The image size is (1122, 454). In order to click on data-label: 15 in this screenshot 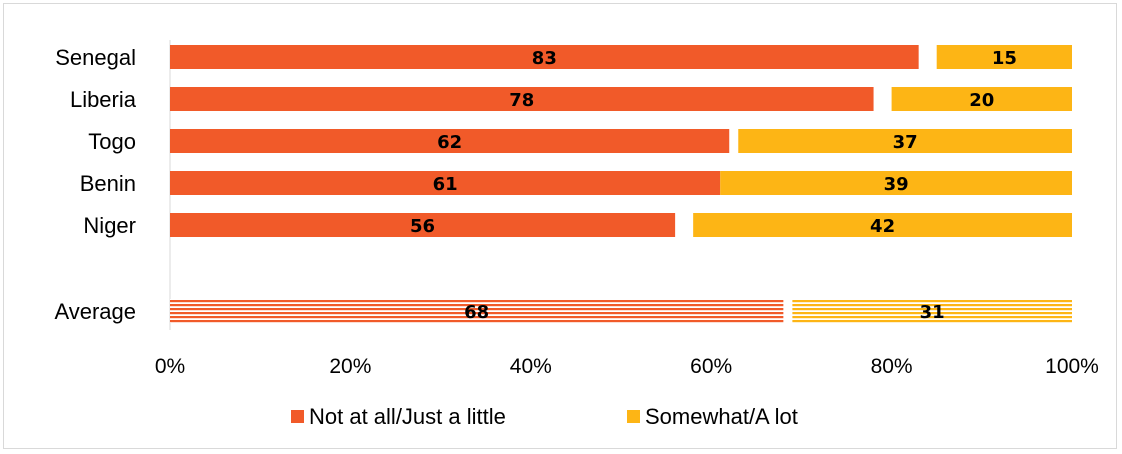, I will do `click(1004, 58)`.